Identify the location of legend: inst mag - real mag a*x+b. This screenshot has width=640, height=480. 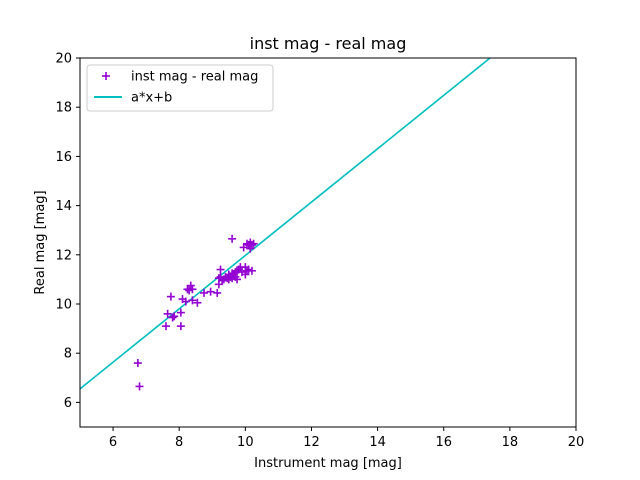
(180, 88).